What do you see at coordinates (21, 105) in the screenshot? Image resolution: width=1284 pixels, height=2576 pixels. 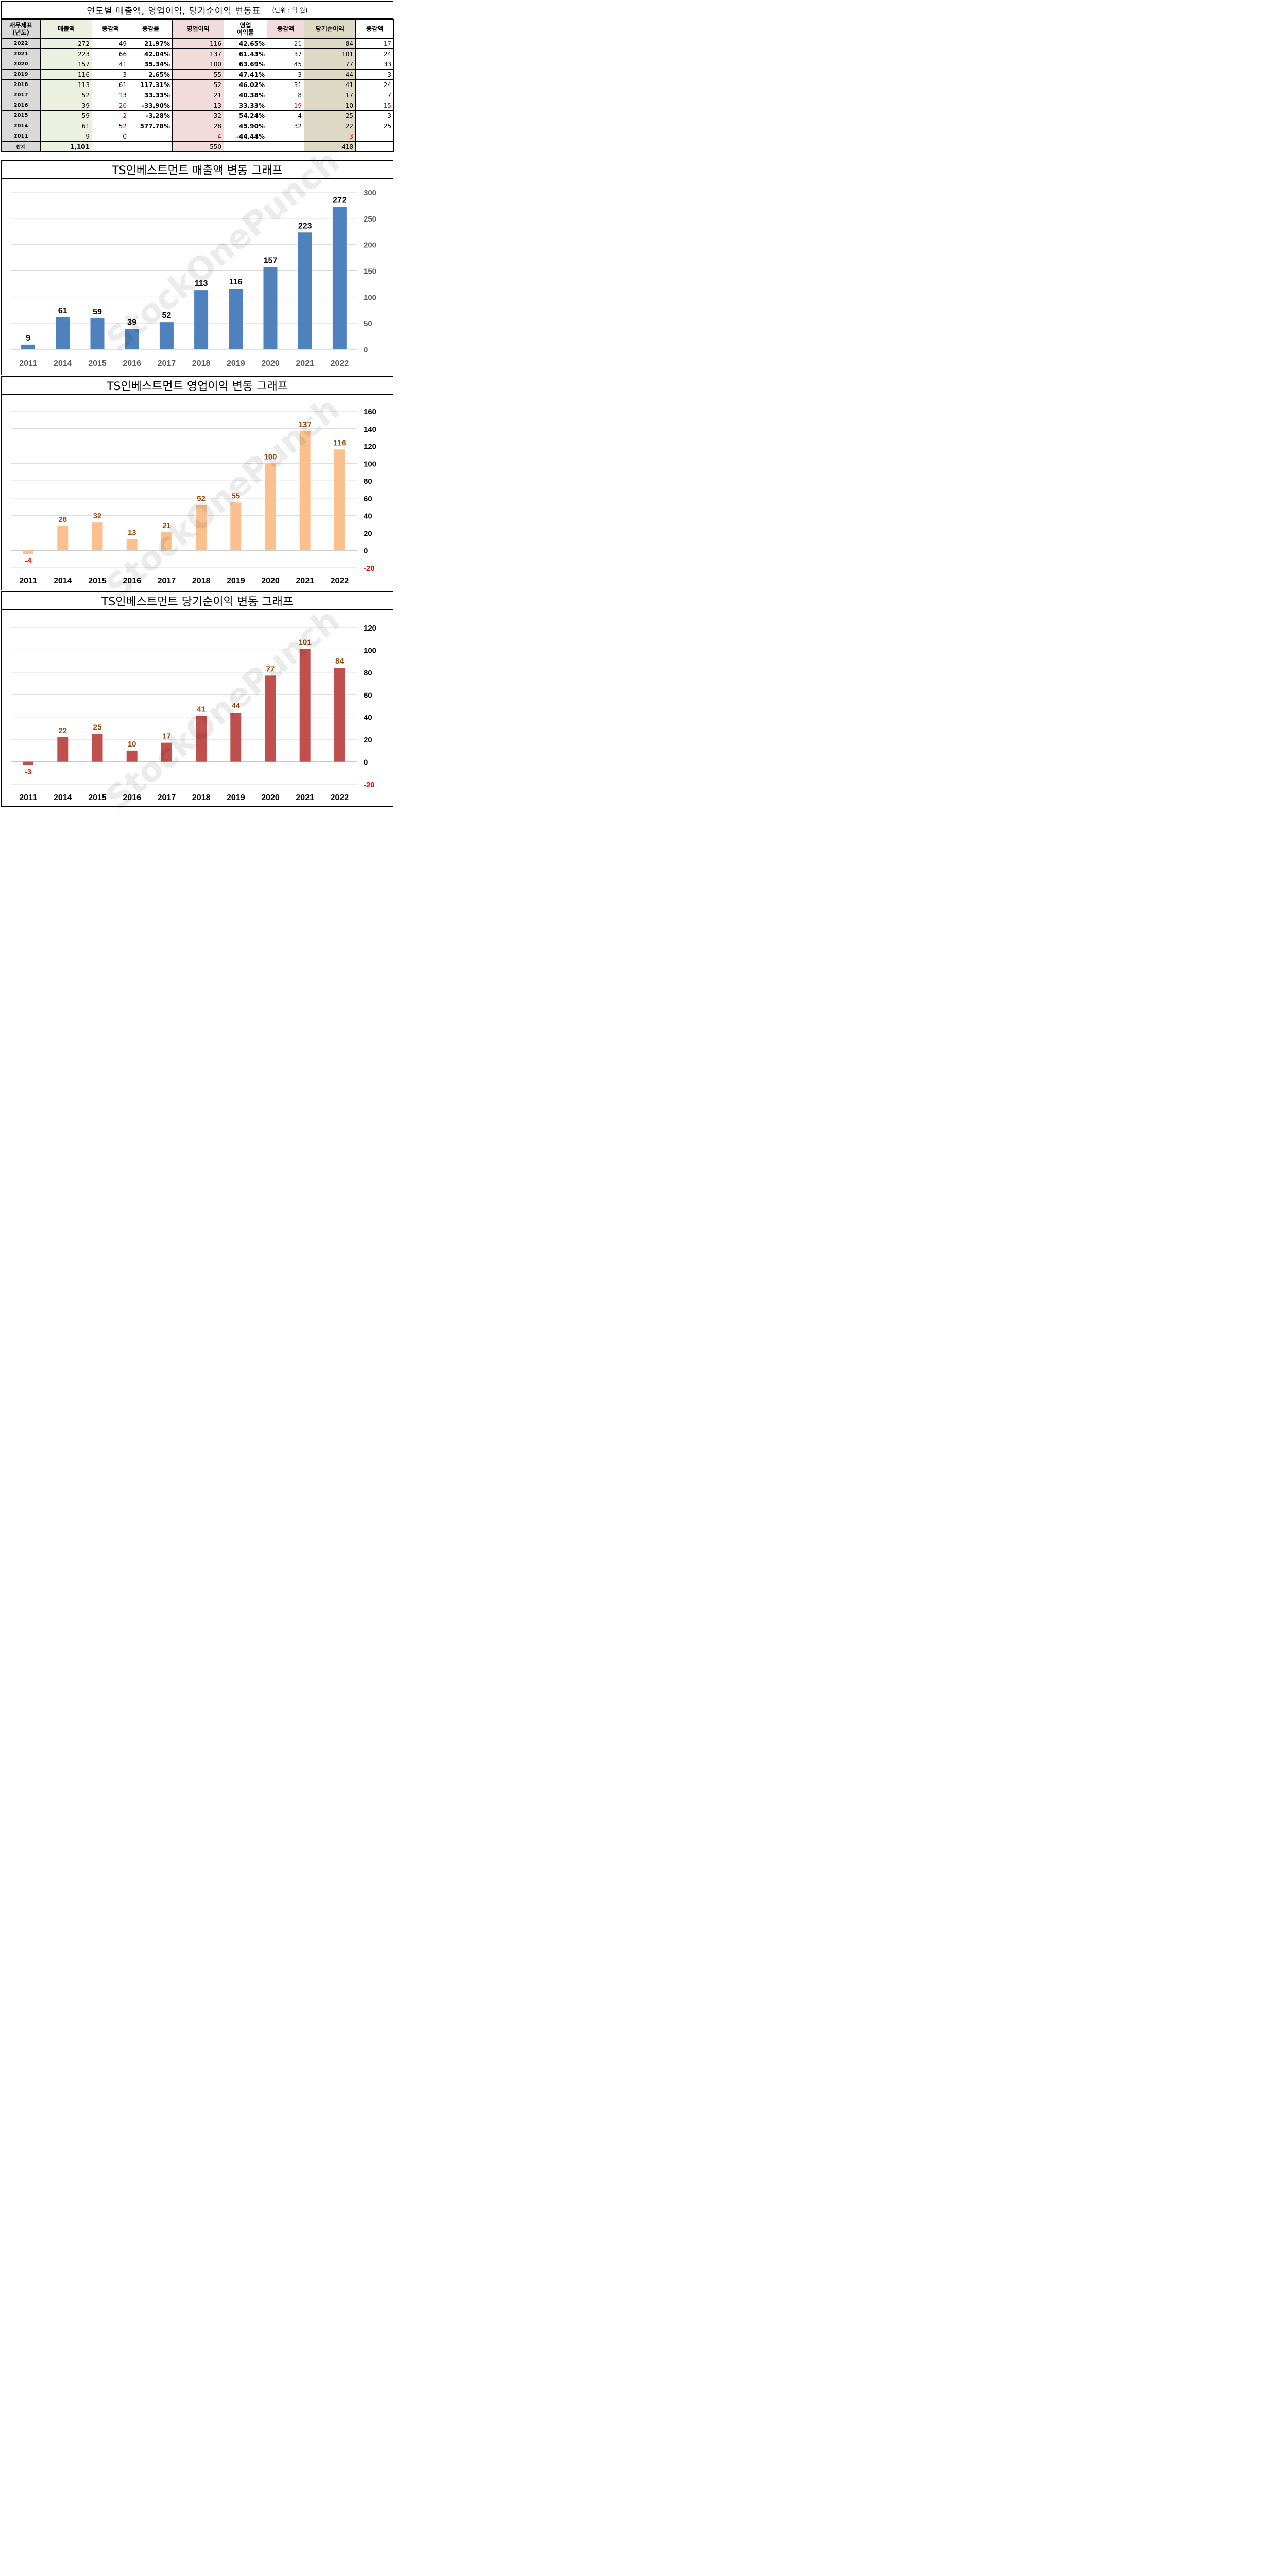 I see `cell-year: 2016` at bounding box center [21, 105].